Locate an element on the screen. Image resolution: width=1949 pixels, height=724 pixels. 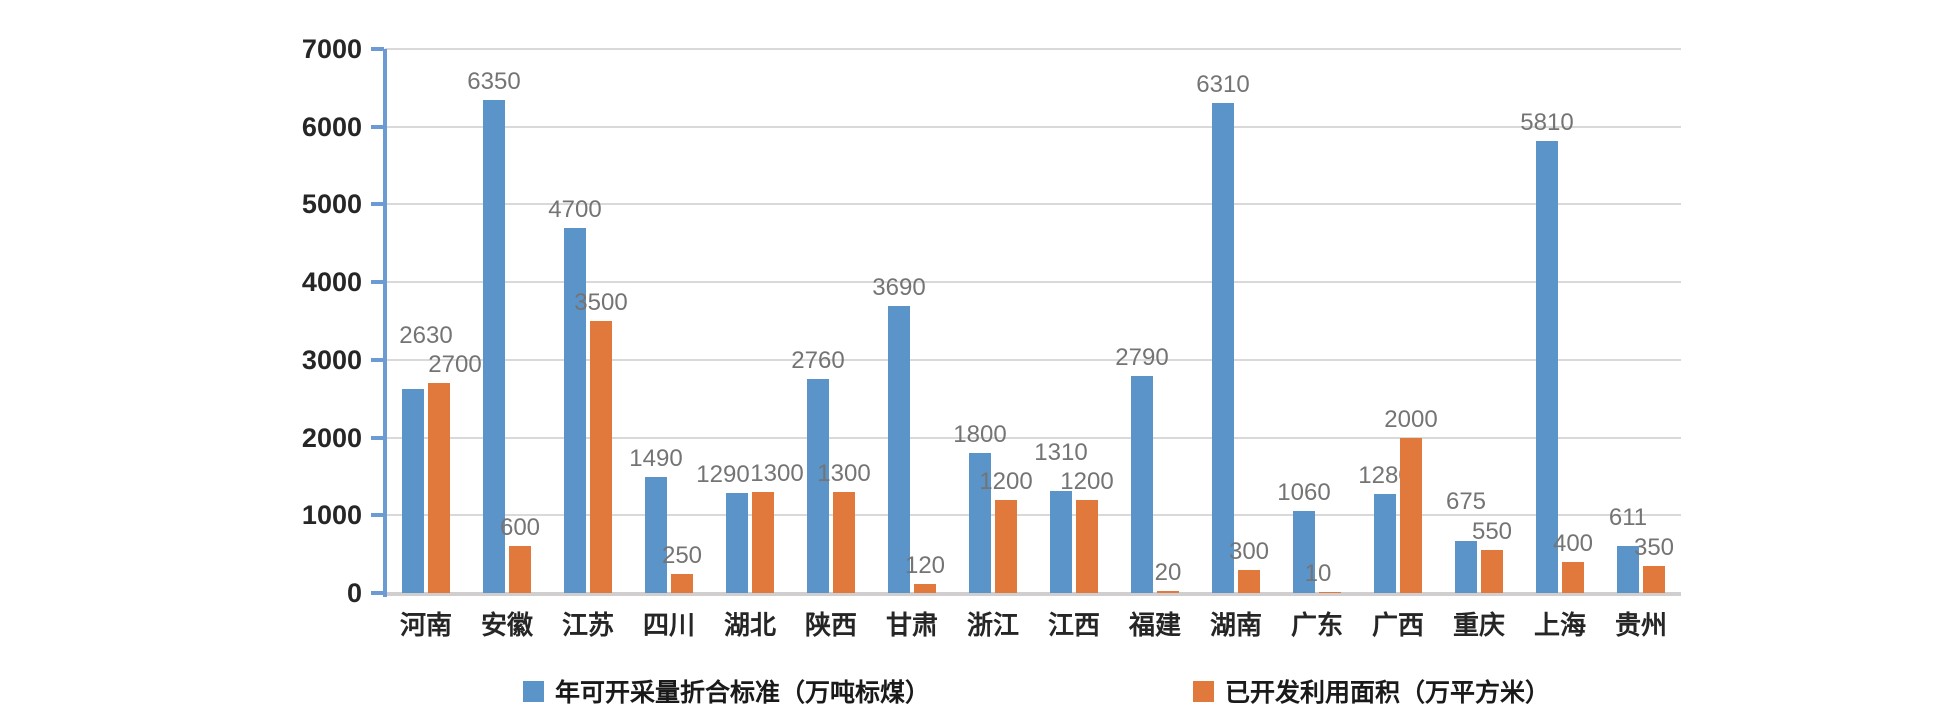
data-label-blue-1: 6350 is located at coordinates (494, 81).